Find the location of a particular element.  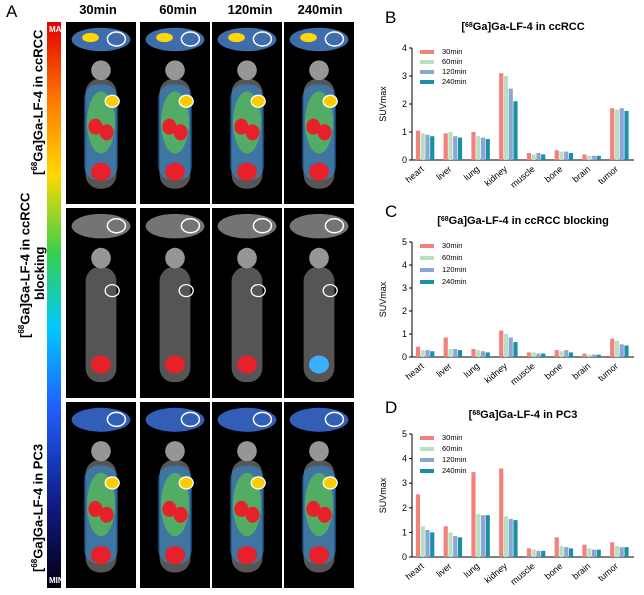

pet-image-row2-col2 is located at coordinates (175, 303).